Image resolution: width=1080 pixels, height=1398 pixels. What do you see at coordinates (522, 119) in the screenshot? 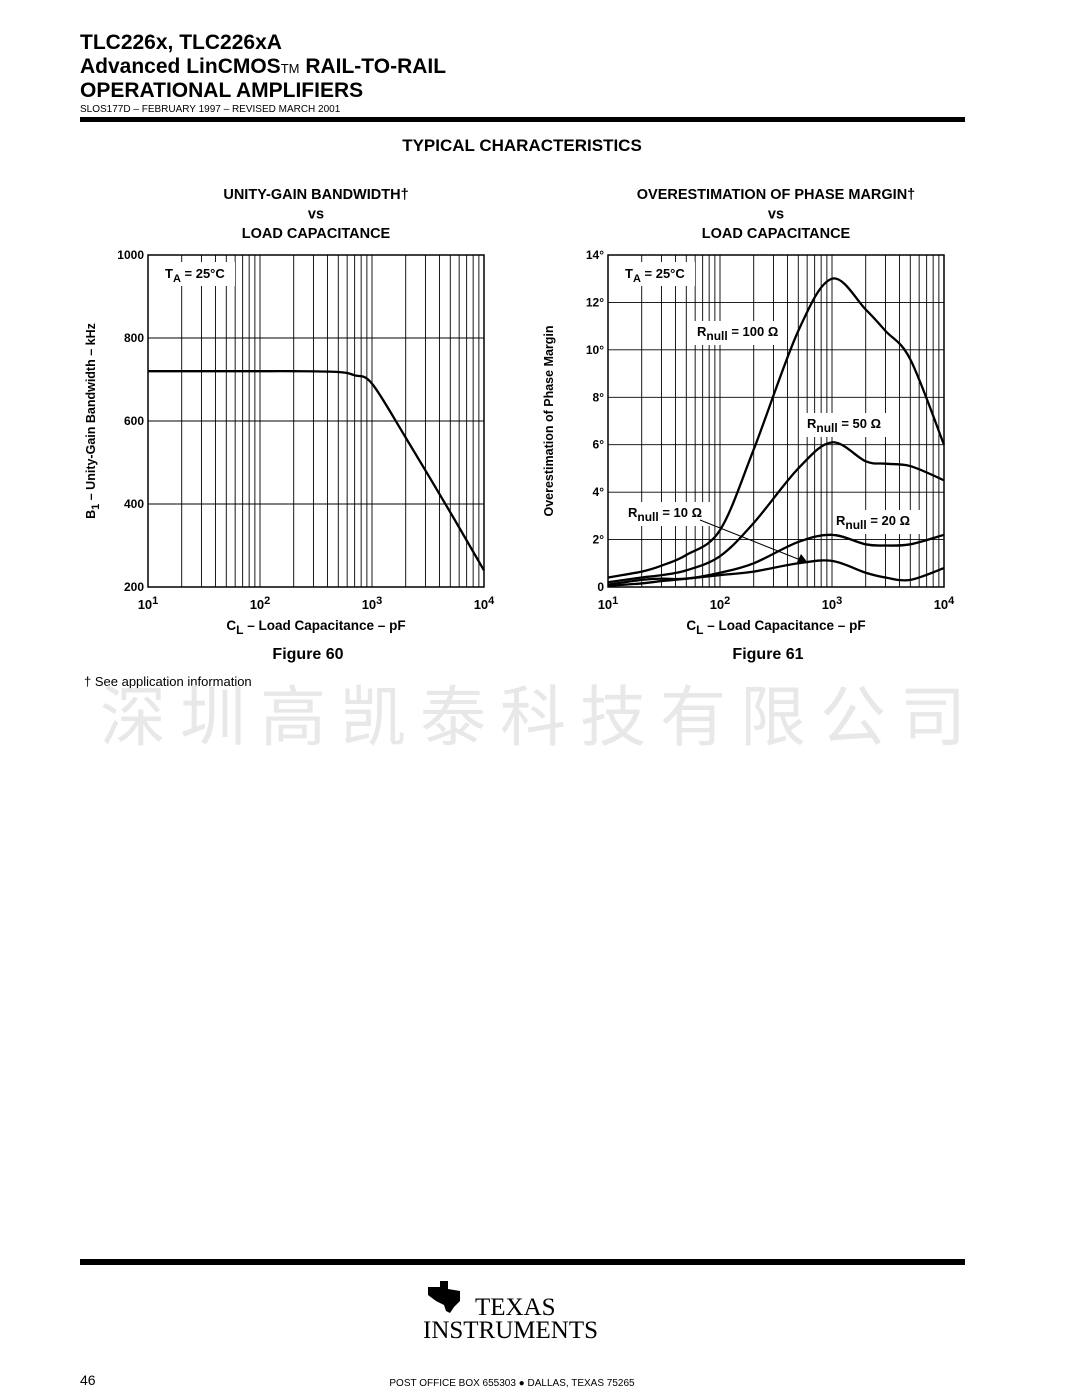
I see `header-rule` at bounding box center [522, 119].